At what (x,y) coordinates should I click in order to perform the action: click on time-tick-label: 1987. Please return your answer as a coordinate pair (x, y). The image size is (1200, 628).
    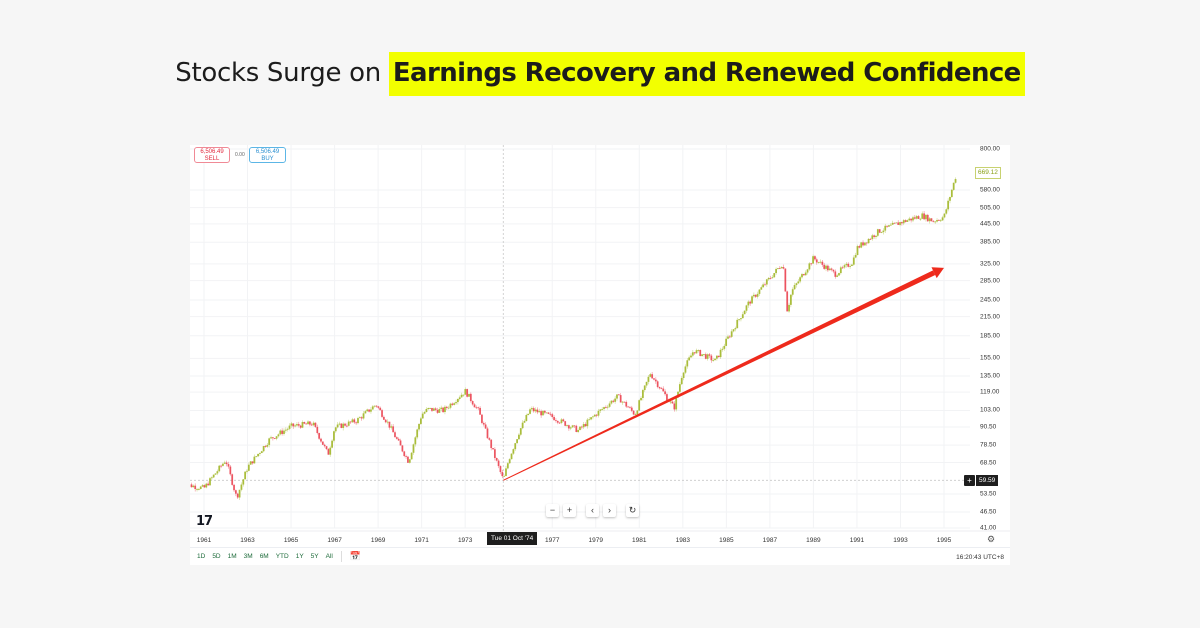
    Looking at the image, I should click on (770, 540).